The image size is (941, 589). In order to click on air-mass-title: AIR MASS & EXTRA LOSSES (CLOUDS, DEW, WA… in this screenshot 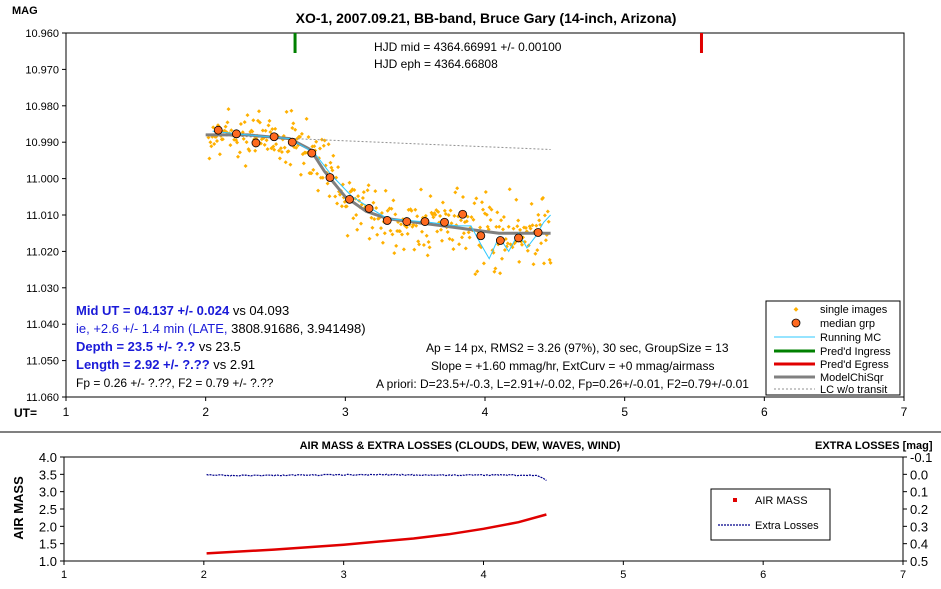, I will do `click(460, 446)`.